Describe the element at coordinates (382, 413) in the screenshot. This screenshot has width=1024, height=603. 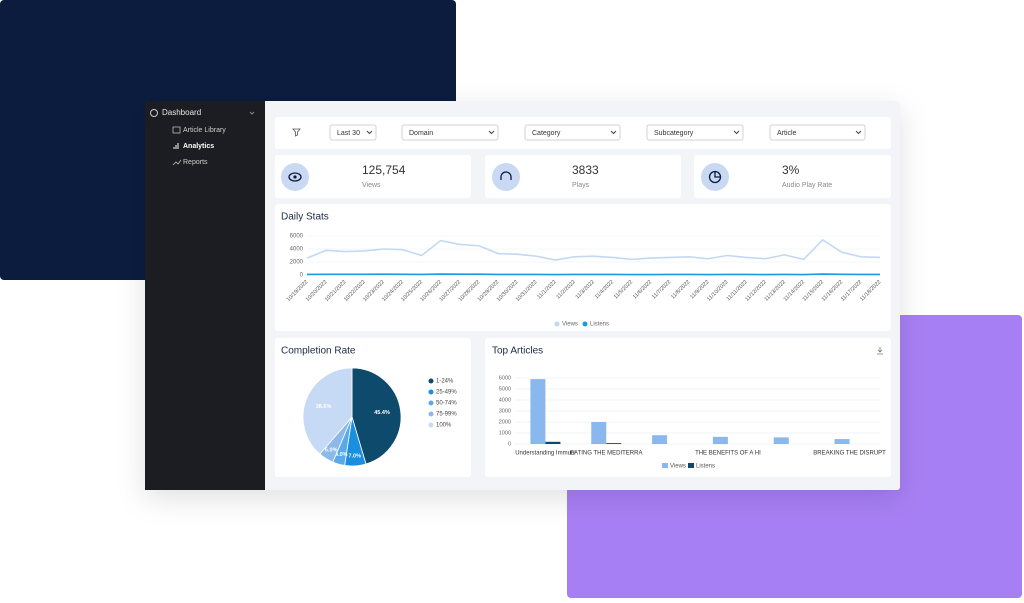
I see `slice-label: 45.4%` at that location.